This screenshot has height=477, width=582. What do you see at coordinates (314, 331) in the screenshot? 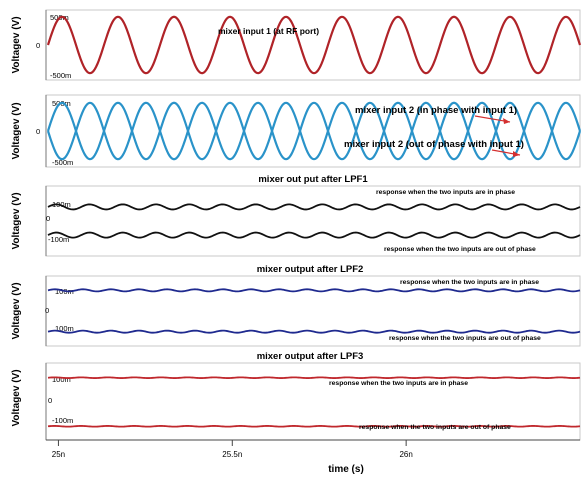
I see `panel-4-series-2-line` at bounding box center [314, 331].